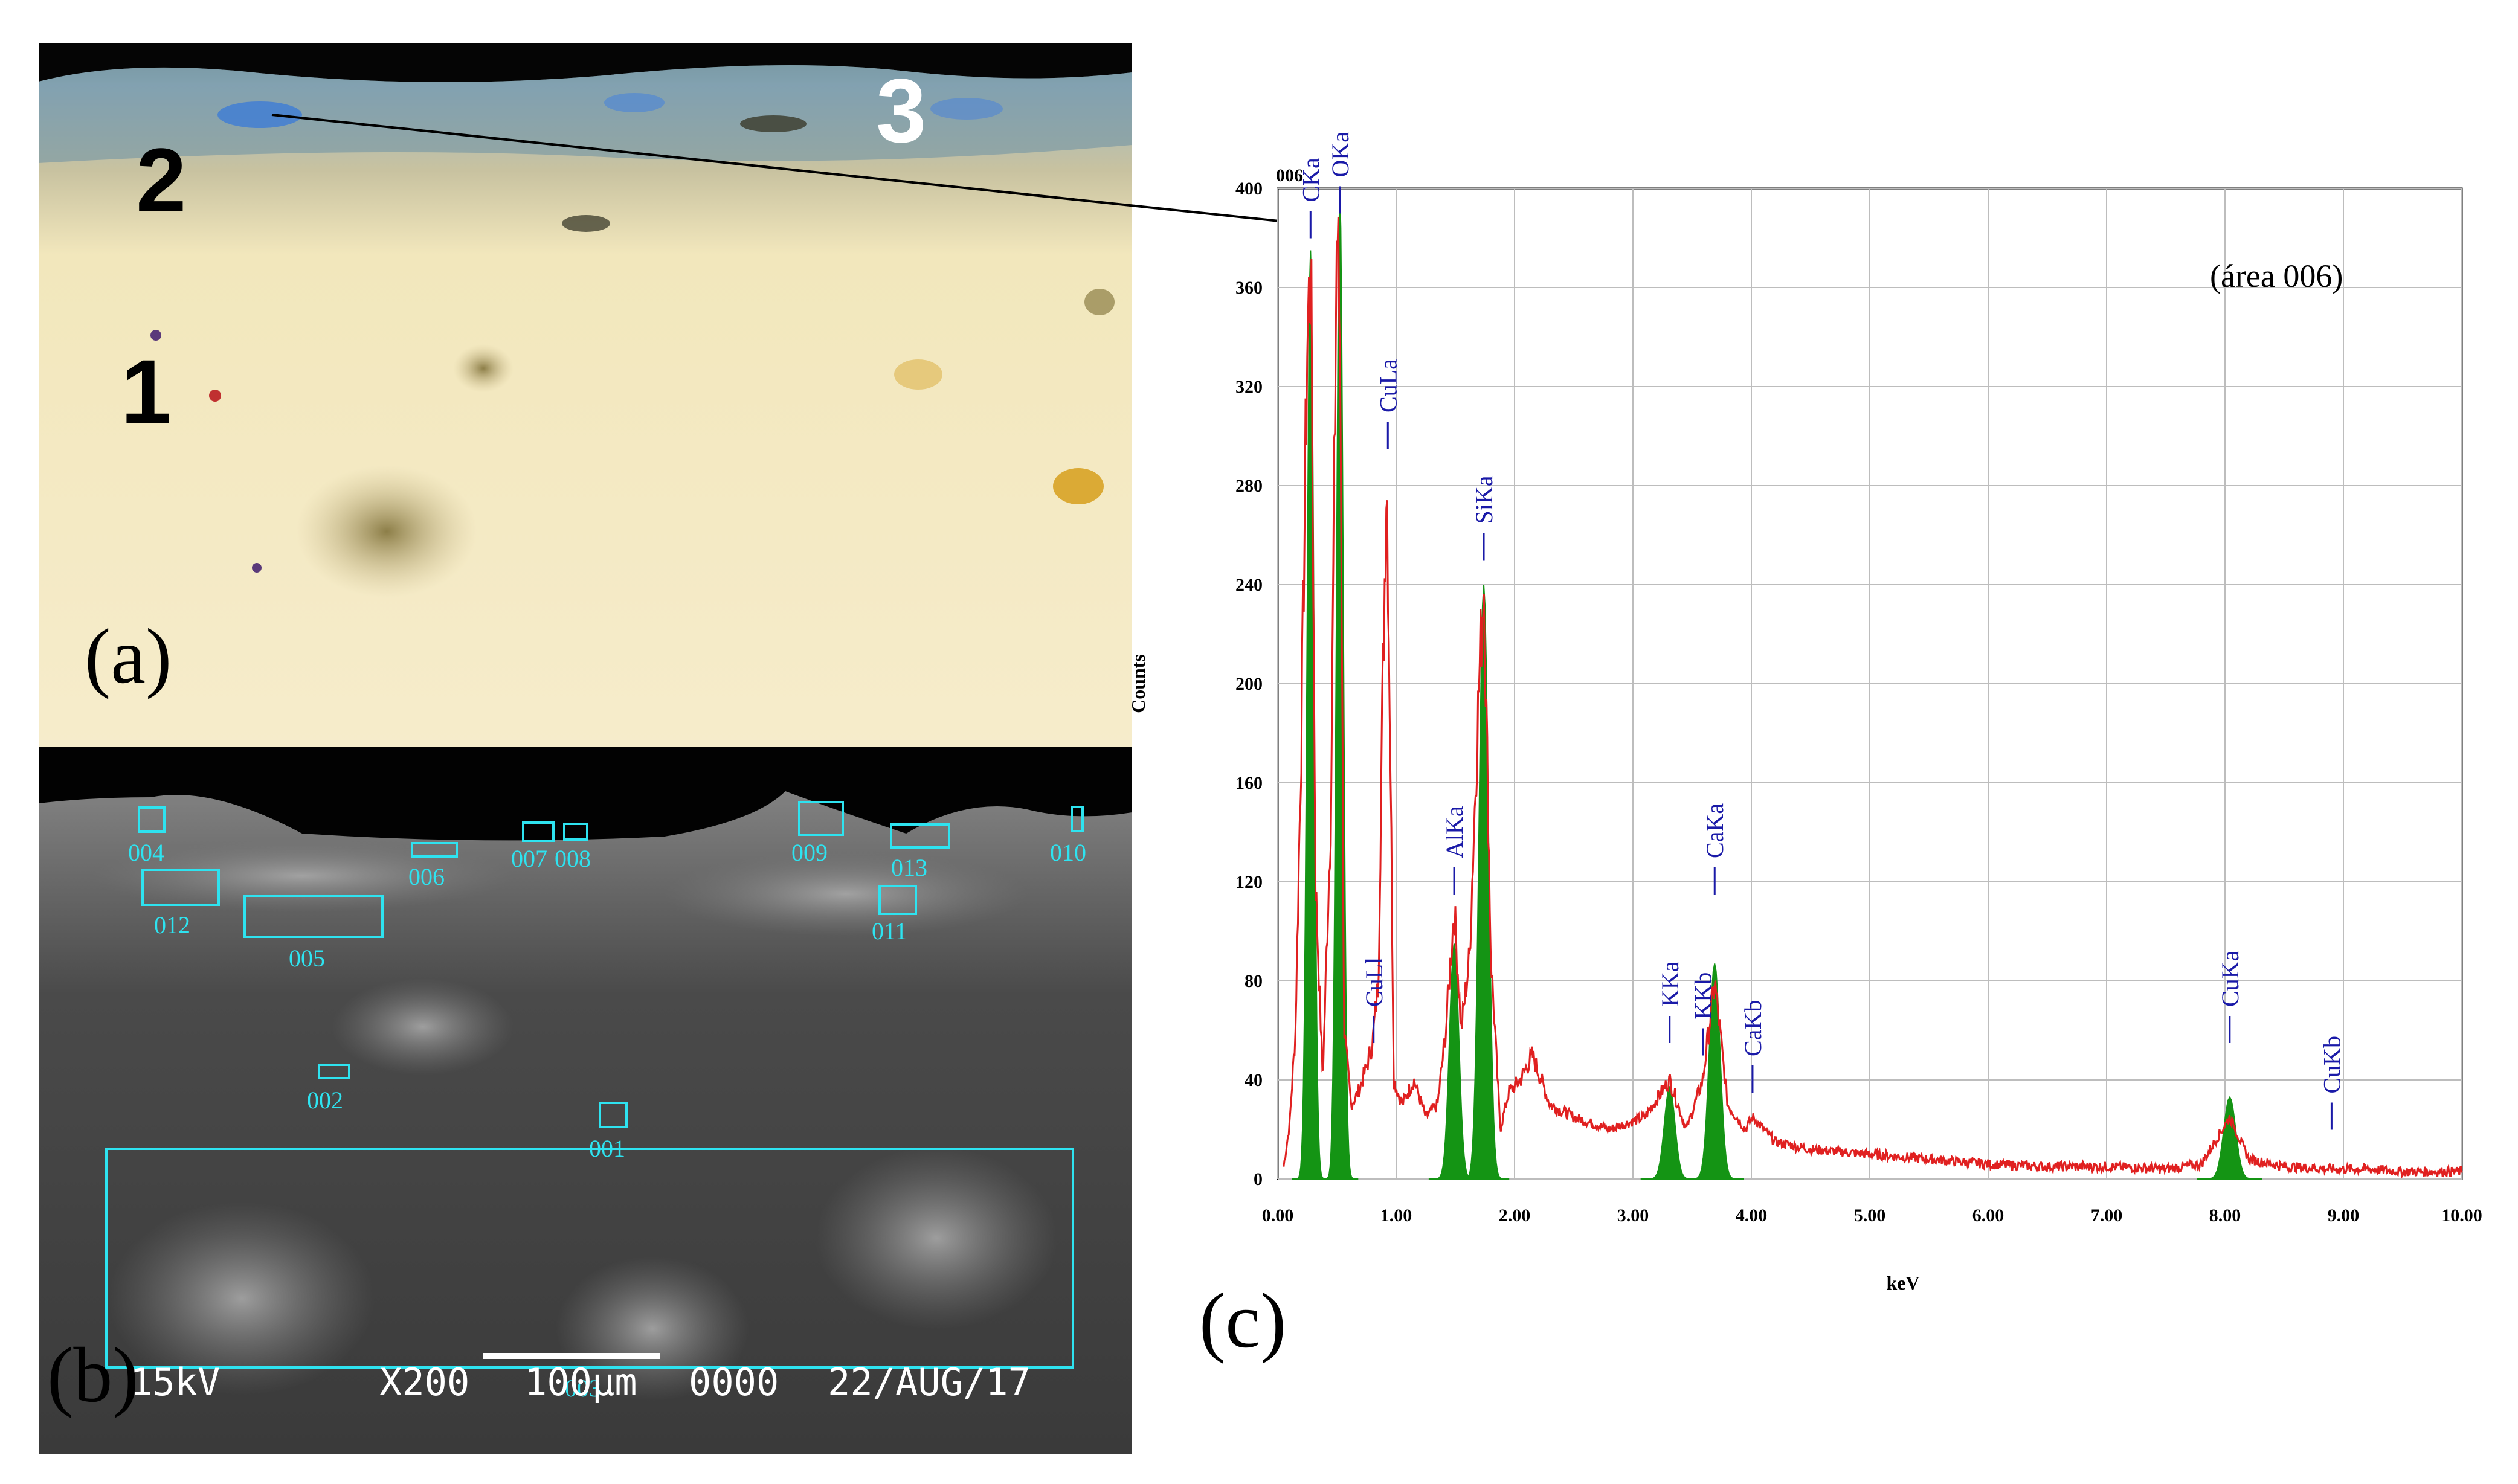 The width and height of the screenshot is (2518, 1484). Describe the element at coordinates (93, 1375) in the screenshot. I see `panel-b-label: (b)` at that location.